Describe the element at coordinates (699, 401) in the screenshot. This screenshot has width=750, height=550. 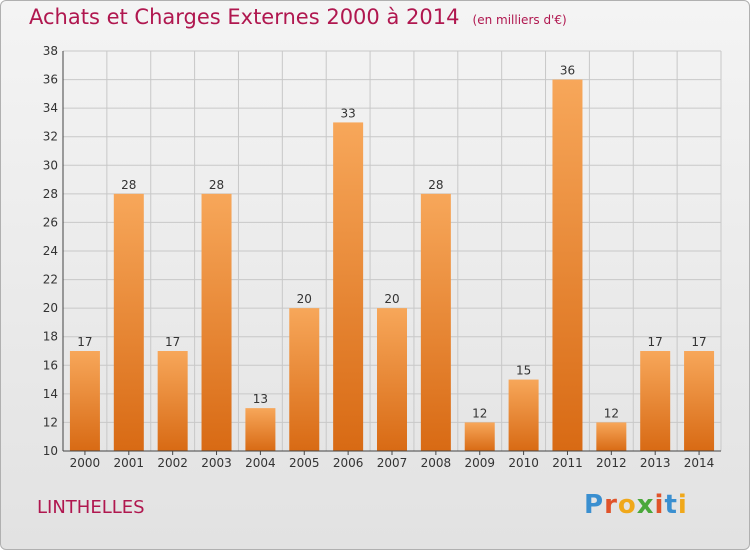
I see `bar-2014` at that location.